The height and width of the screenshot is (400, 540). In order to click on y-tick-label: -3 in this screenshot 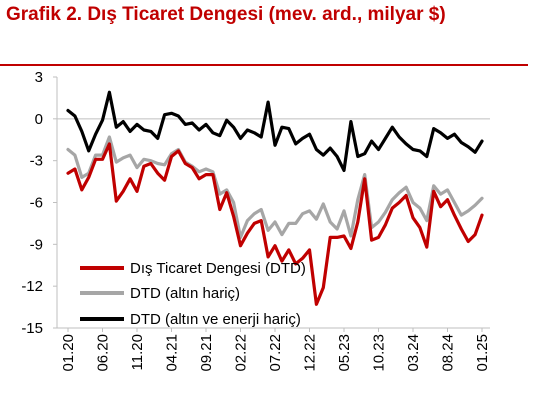, I will do `click(36, 161)`.